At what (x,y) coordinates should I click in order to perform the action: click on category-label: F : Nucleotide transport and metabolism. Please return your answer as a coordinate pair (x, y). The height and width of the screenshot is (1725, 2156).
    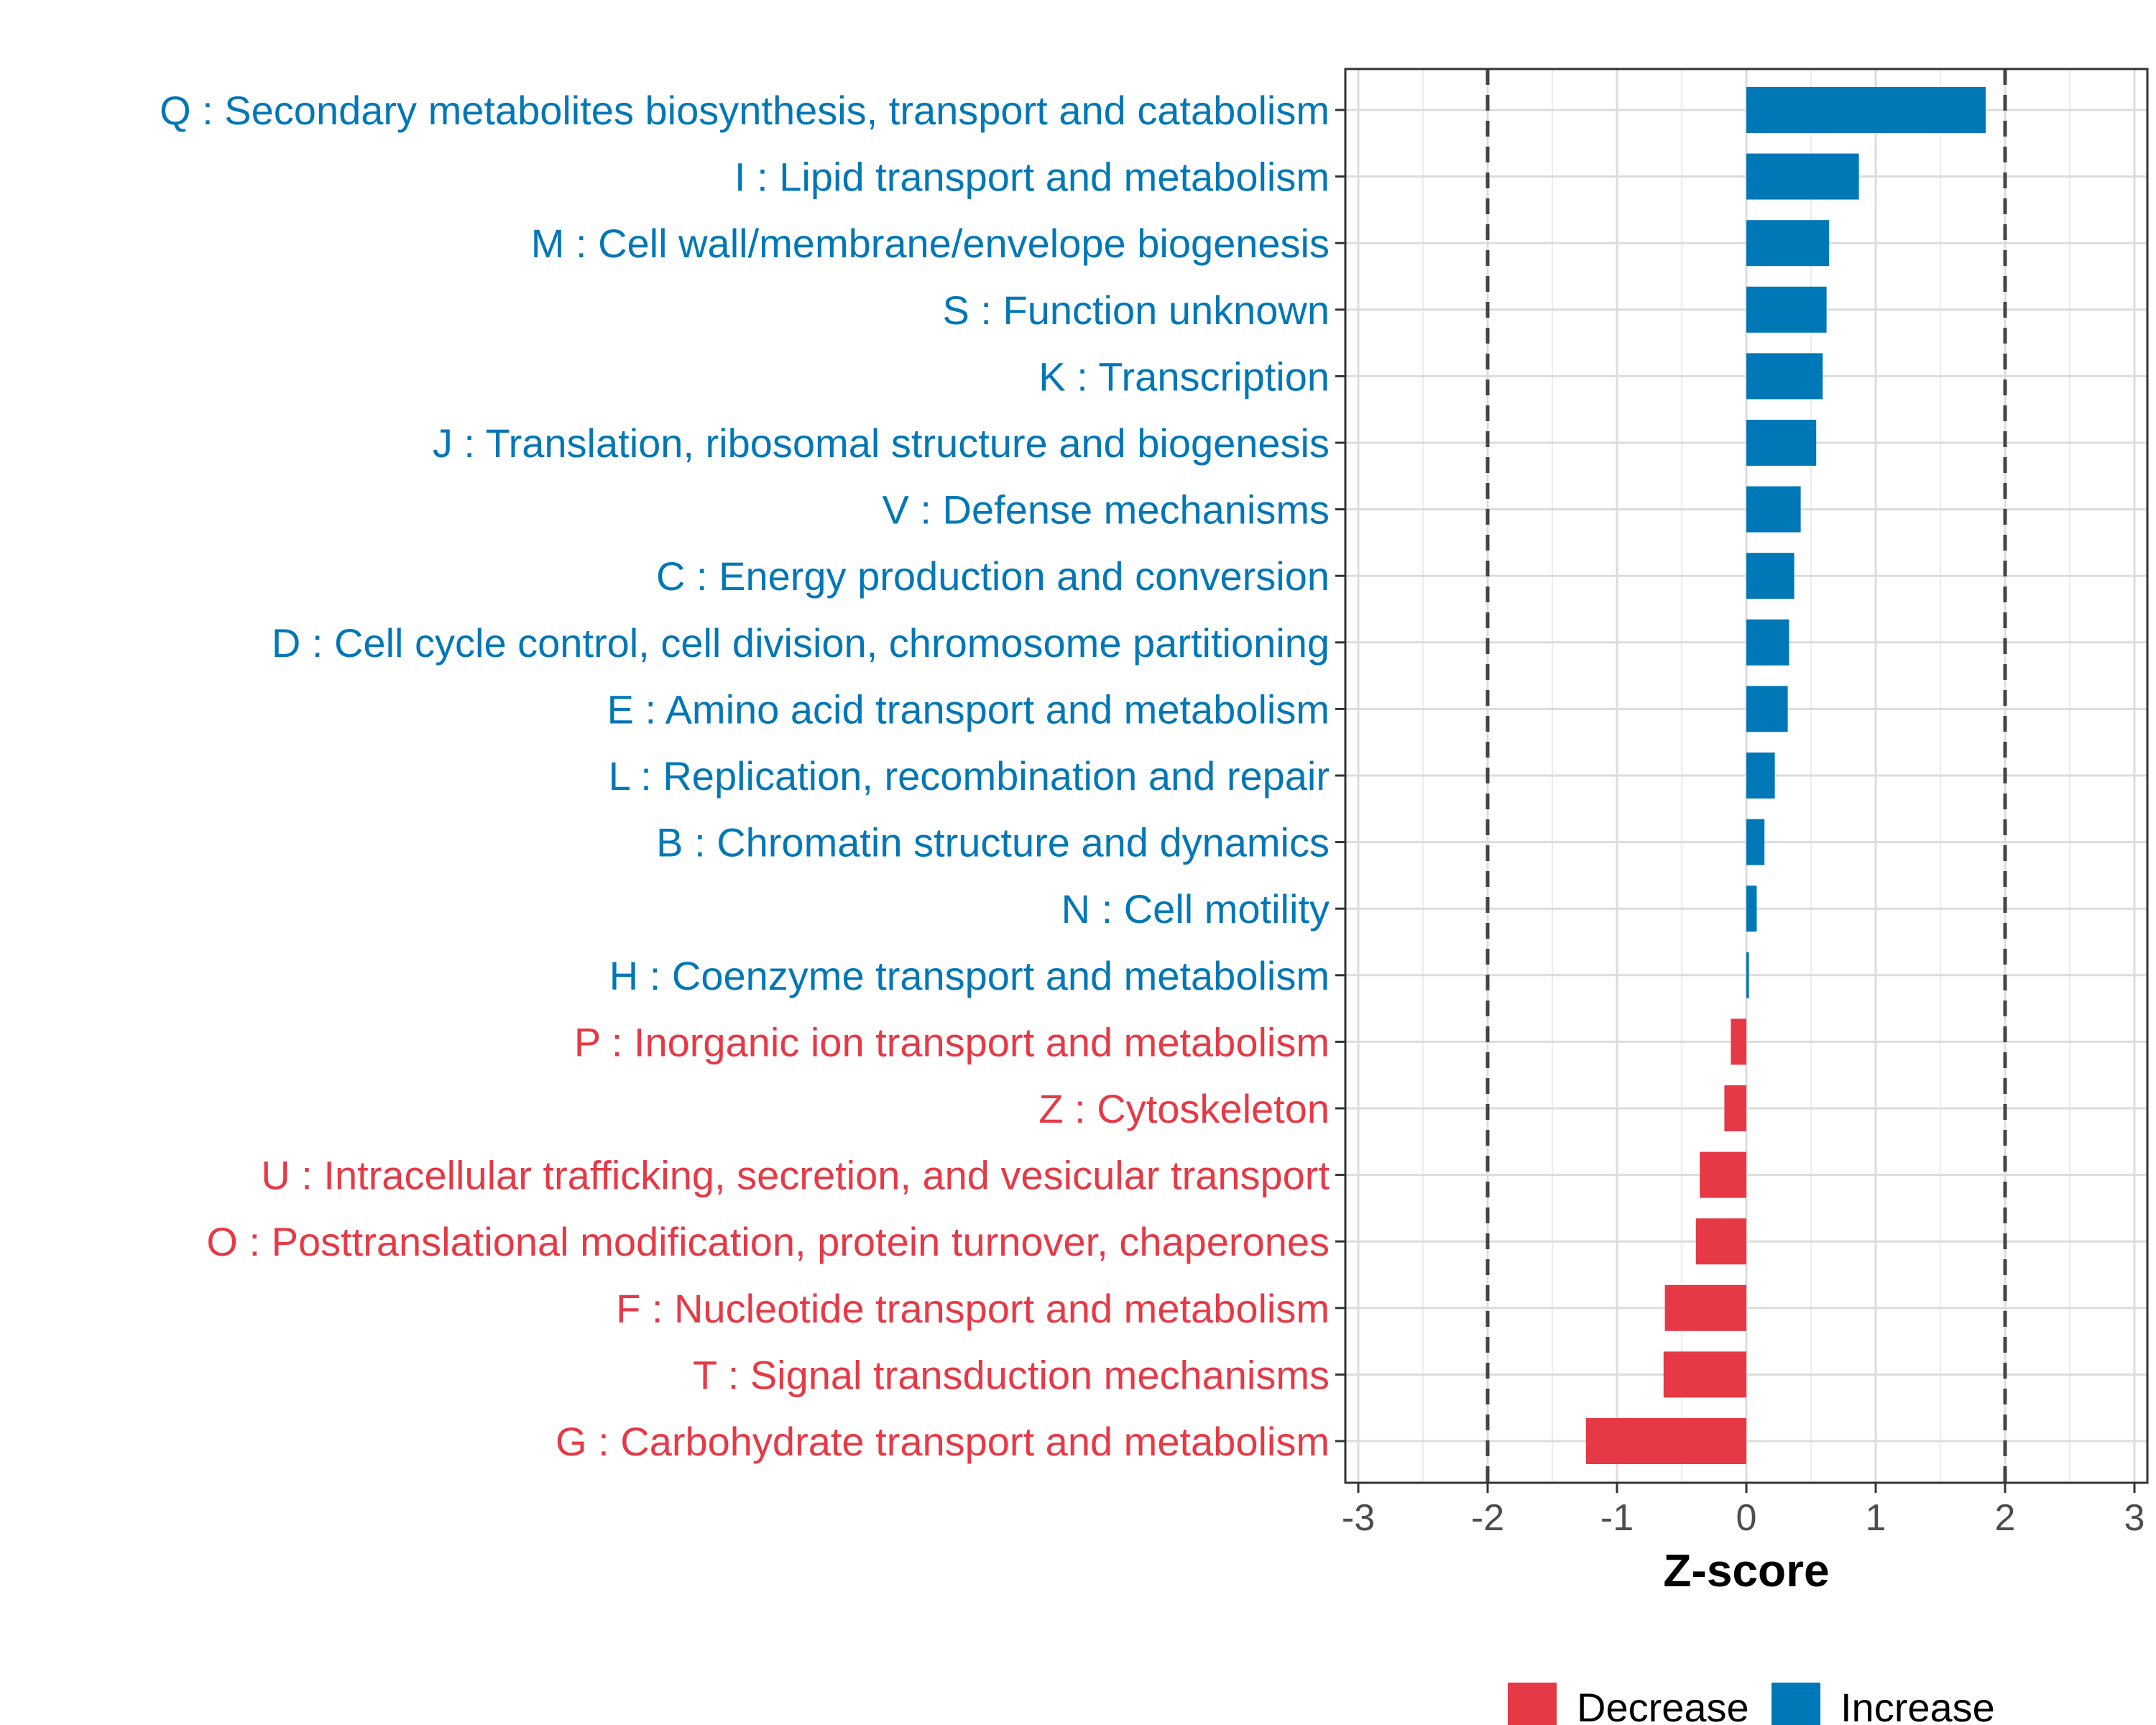
    Looking at the image, I should click on (973, 1308).